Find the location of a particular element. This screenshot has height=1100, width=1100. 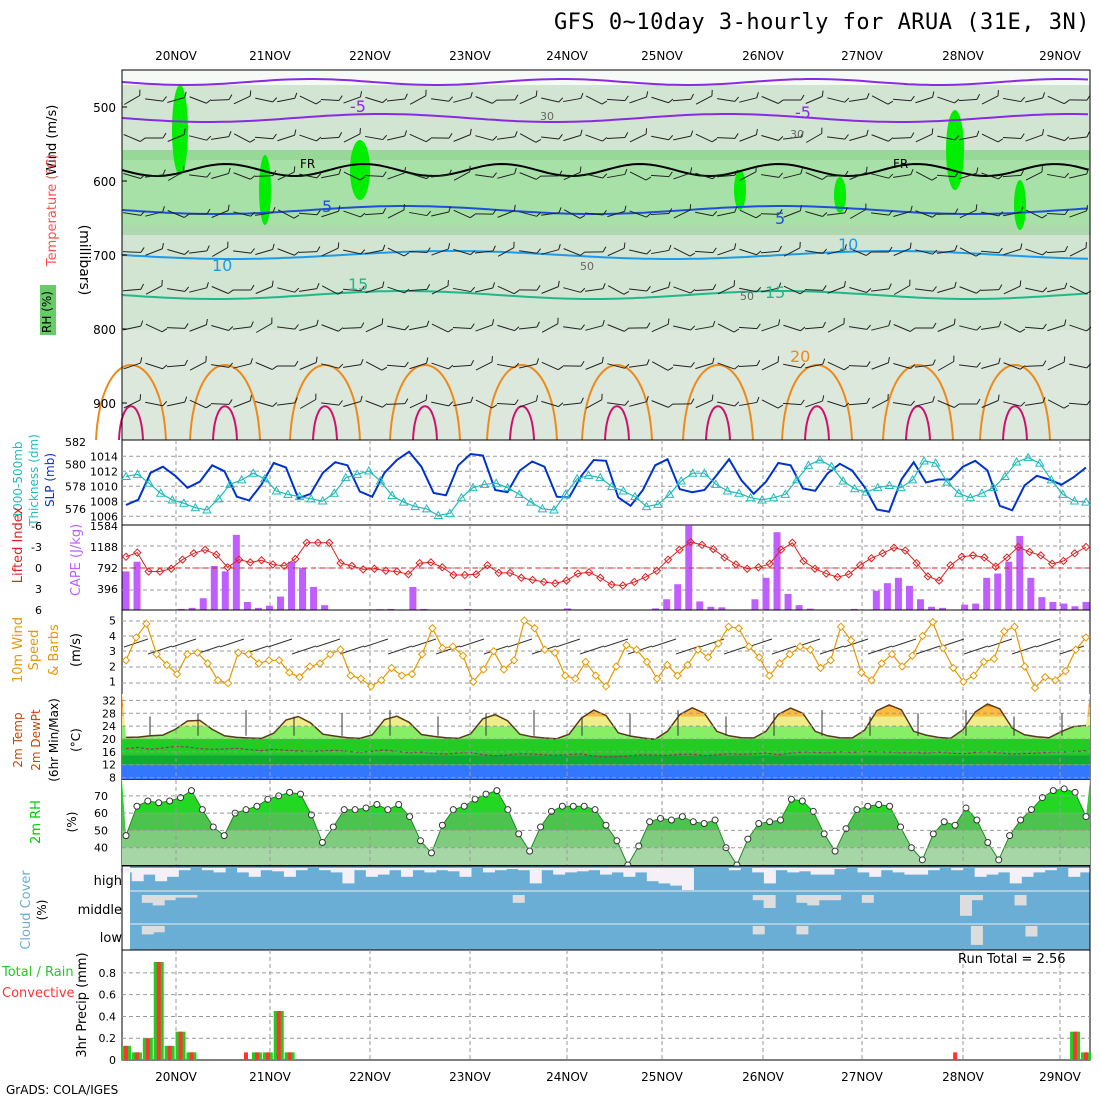

rh-high-patch is located at coordinates (840, 195).